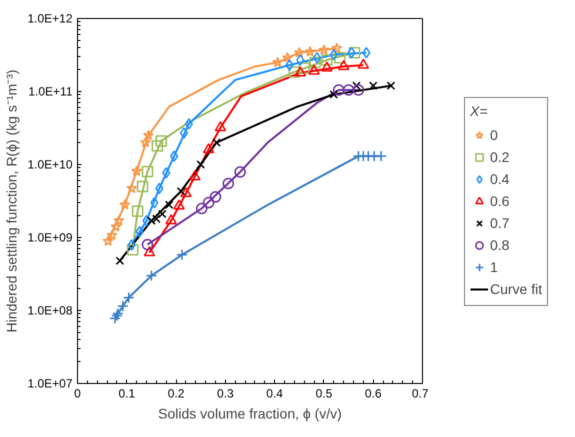  Describe the element at coordinates (225, 393) in the screenshot. I see `x-tick-label: 0.3` at that location.